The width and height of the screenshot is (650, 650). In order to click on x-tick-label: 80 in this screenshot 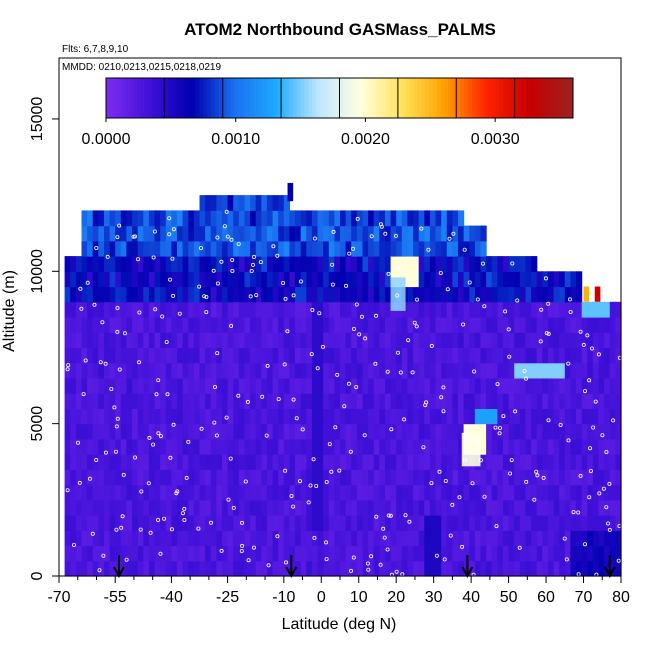, I will do `click(621, 597)`.